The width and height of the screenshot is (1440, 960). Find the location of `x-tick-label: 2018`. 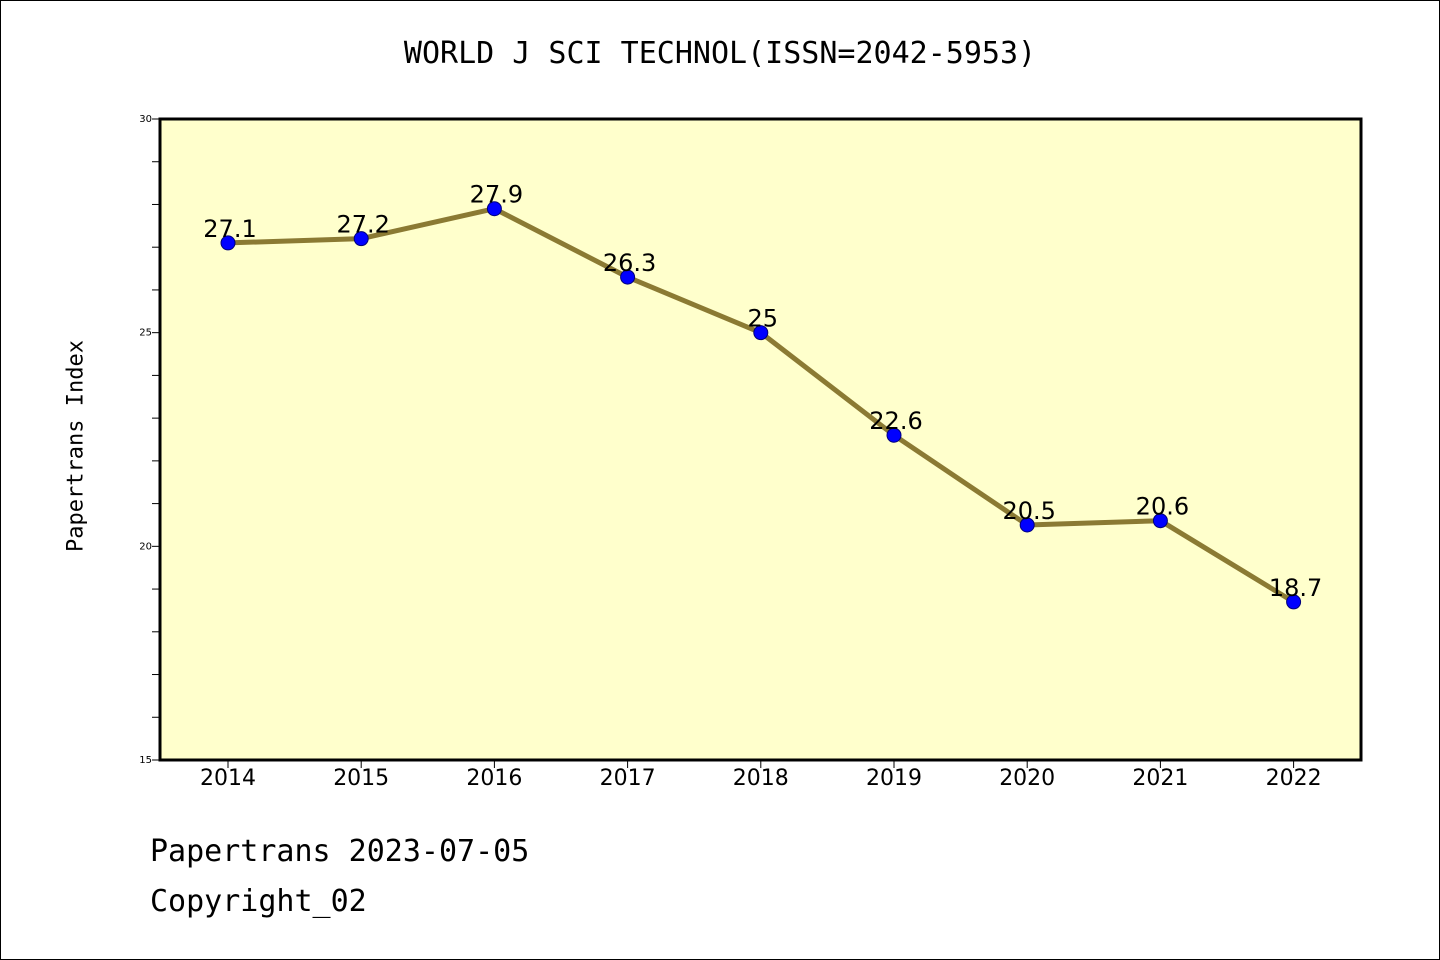

x-tick-label: 2018 is located at coordinates (761, 778).